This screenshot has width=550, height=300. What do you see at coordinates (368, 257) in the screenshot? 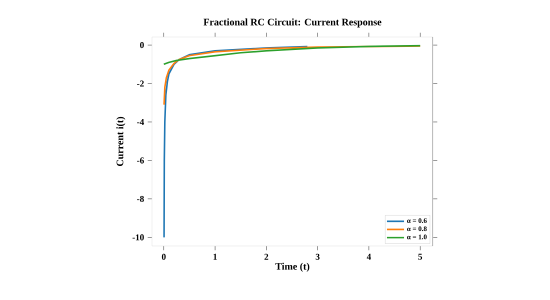
I see `x-tick-label: 4` at bounding box center [368, 257].